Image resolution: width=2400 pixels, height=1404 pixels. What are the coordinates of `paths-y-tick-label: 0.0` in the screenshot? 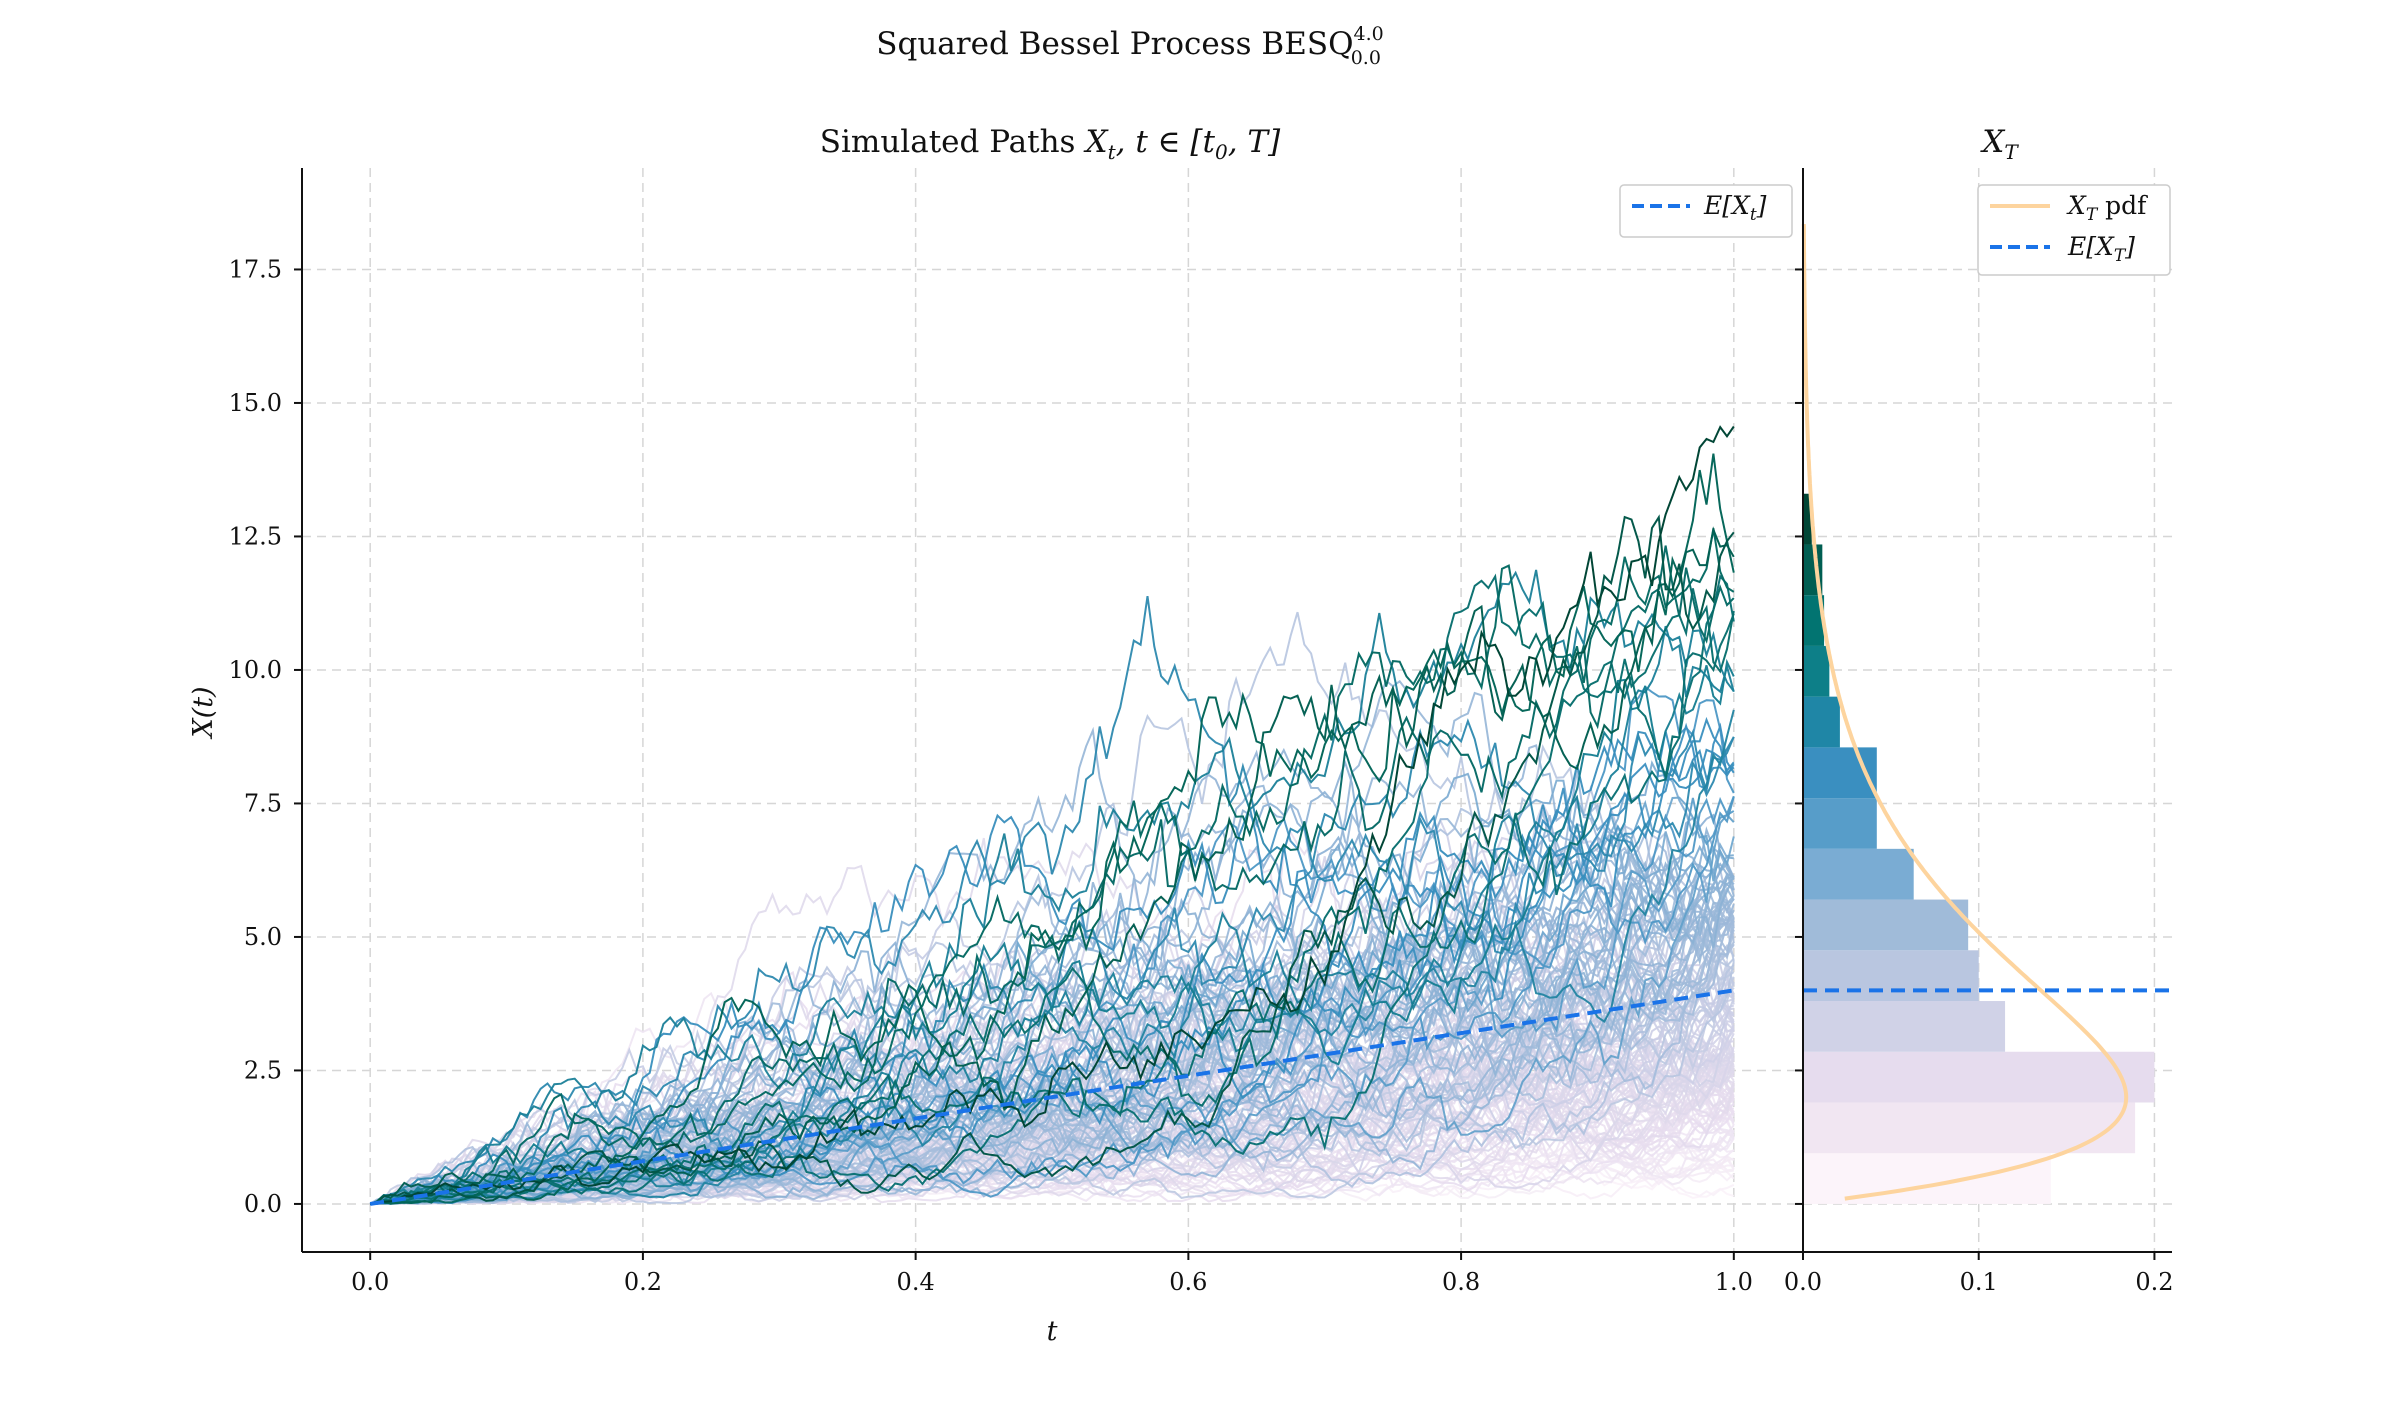 It's located at (263, 1204).